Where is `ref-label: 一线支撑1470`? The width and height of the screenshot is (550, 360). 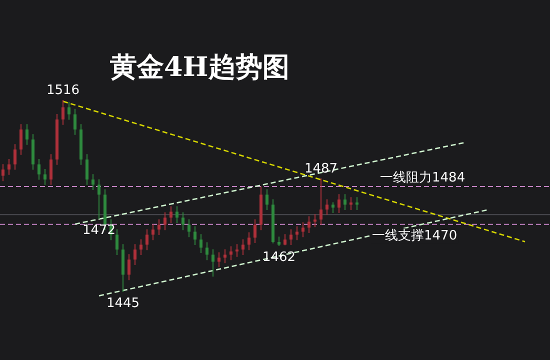 ref-label: 一线支撑1470 is located at coordinates (415, 236).